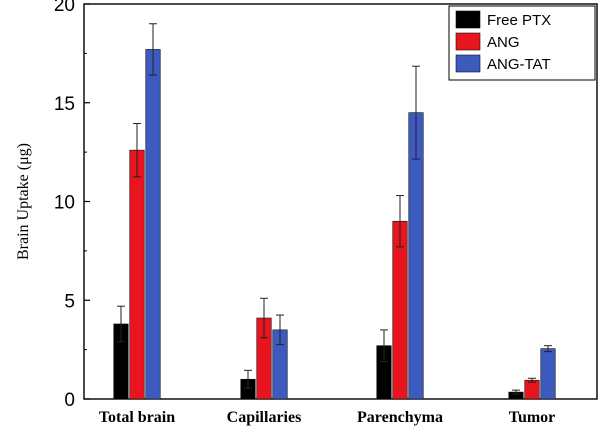 The width and height of the screenshot is (600, 433). I want to click on y-axis: 0 5 10 15 20, so click(72, 205).